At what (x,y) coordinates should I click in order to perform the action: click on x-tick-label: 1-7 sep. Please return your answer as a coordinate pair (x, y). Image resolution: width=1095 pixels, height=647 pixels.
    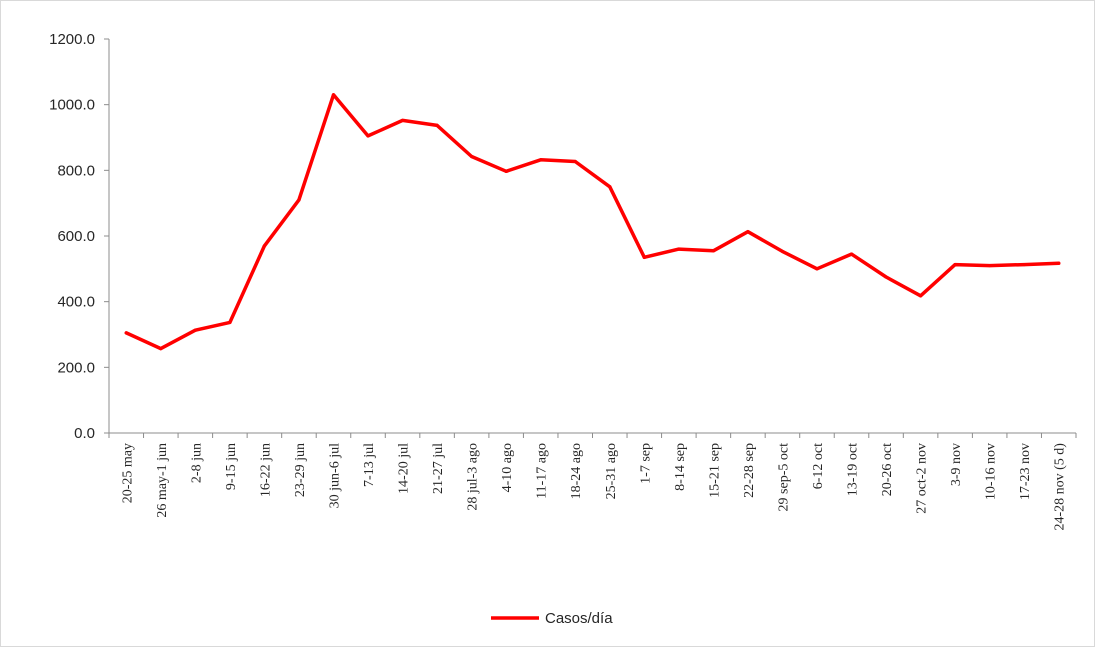
    Looking at the image, I should click on (645, 463).